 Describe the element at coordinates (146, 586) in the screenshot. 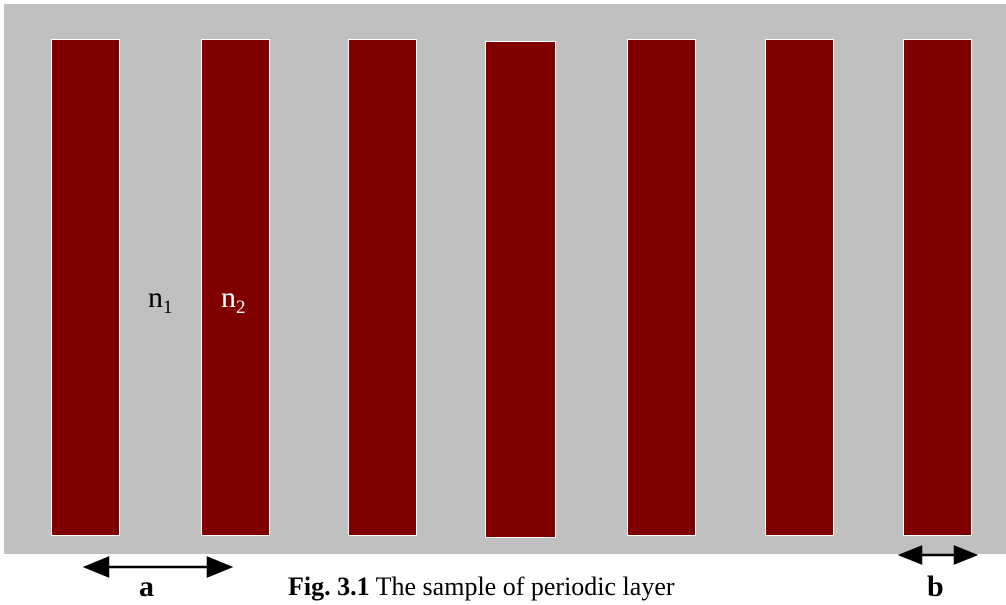

I see `period-label: a` at that location.